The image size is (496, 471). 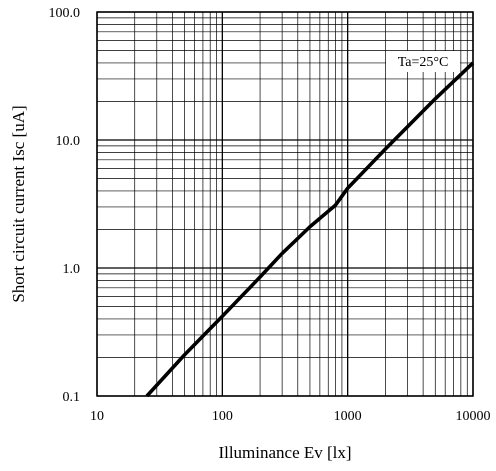 I want to click on y-axis-title: Short circuit current Isc [uA], so click(x=18, y=203).